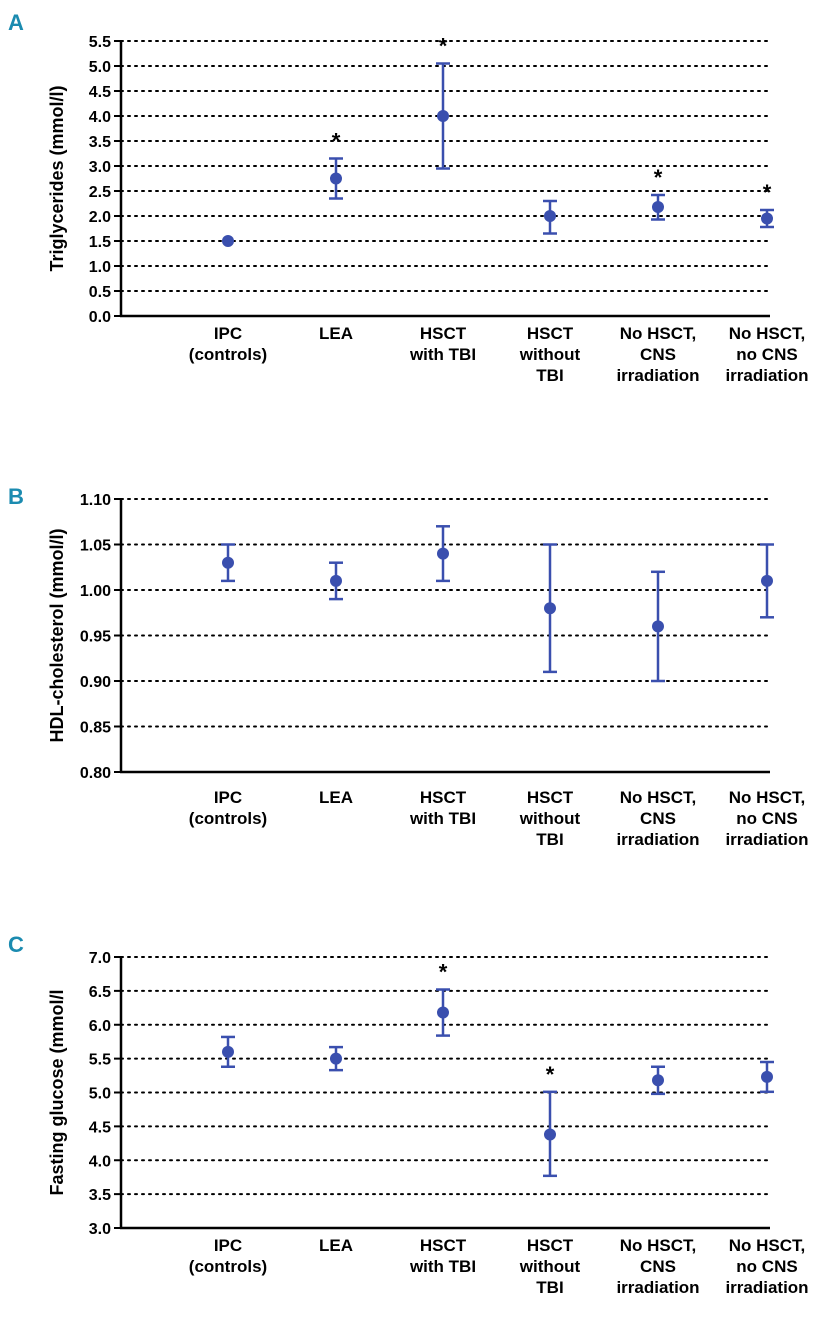  Describe the element at coordinates (95, 773) in the screenshot. I see `y-tick-label: 0.80` at that location.